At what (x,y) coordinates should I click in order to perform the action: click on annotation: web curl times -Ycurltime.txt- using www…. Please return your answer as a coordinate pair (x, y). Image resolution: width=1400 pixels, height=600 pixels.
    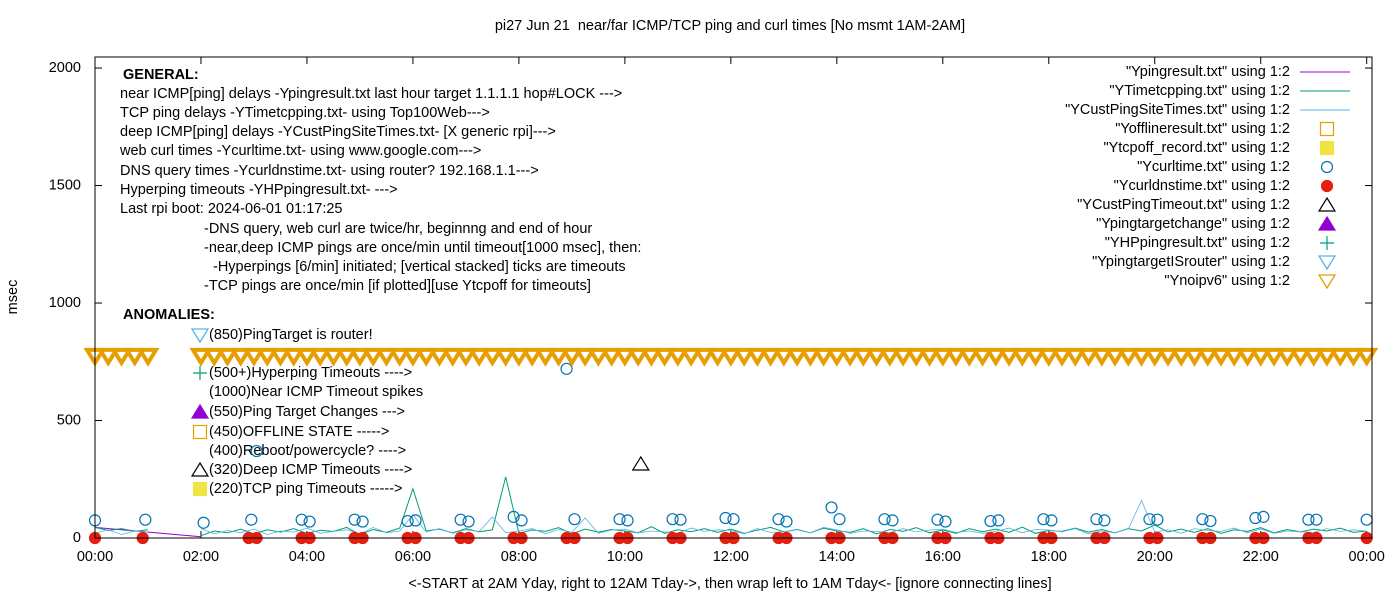
    Looking at the image, I should click on (300, 151).